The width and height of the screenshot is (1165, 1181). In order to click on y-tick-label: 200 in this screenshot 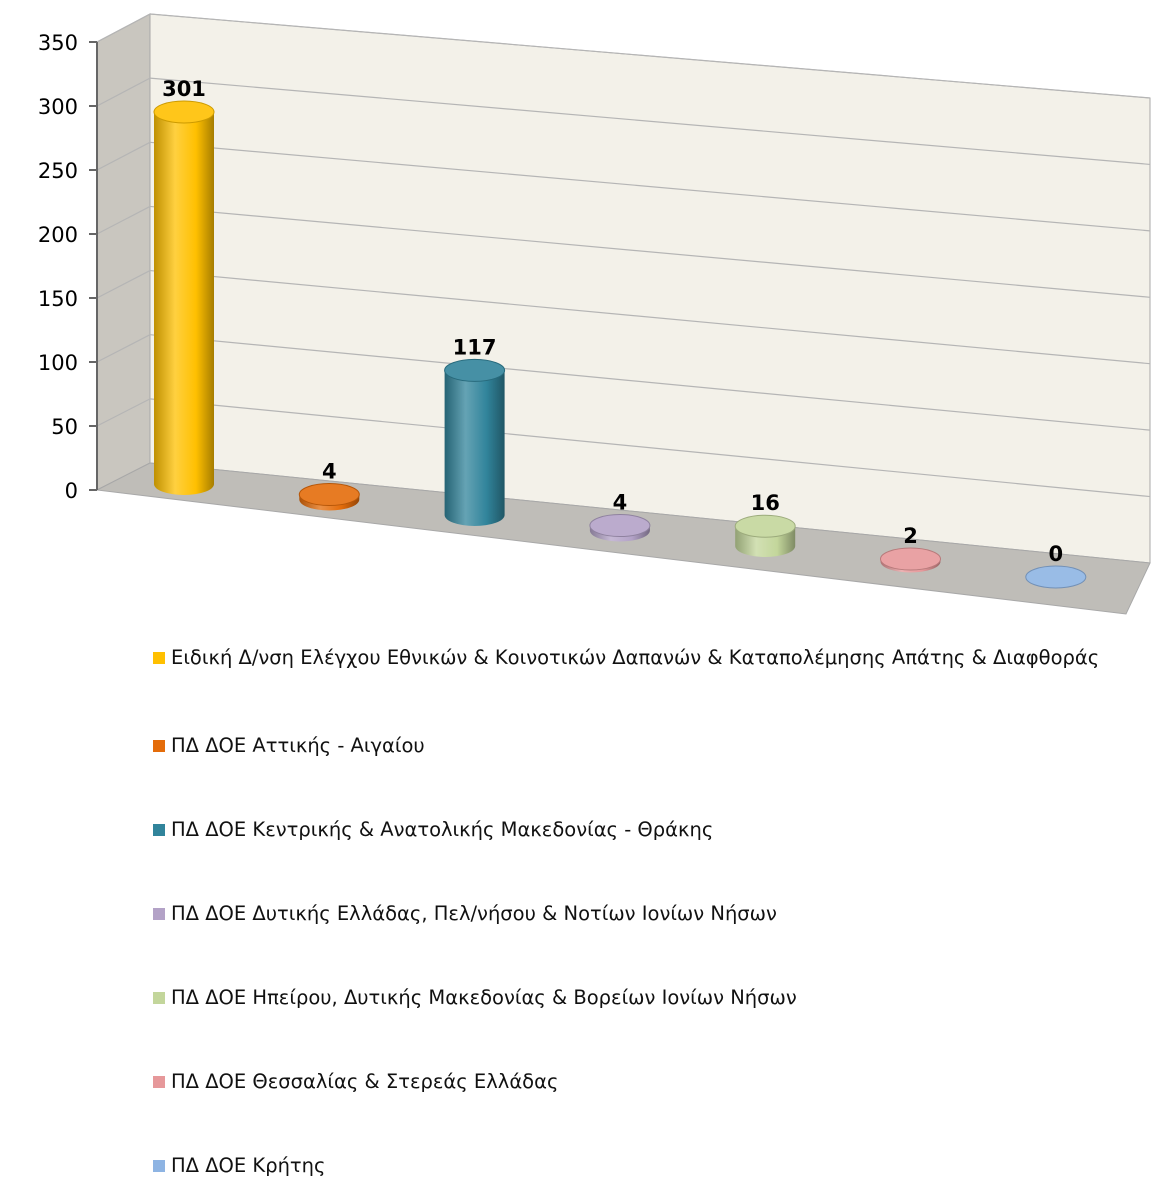, I will do `click(58, 235)`.